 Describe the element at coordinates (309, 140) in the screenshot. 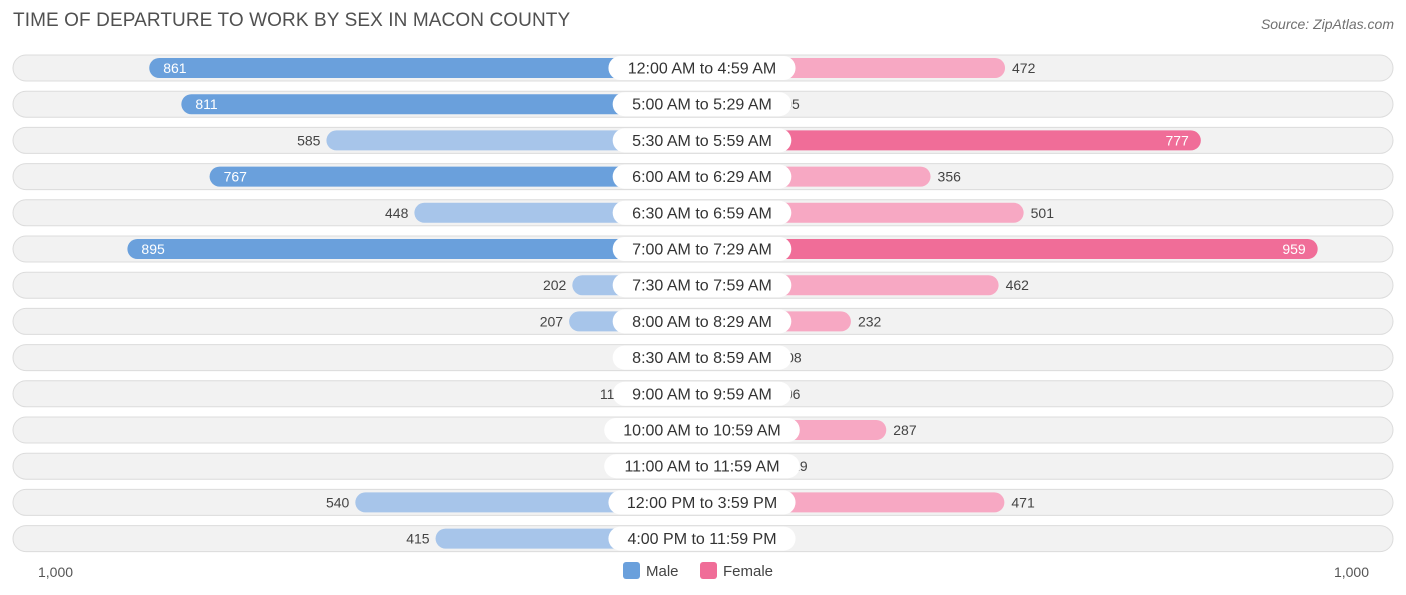

I see `male-value-label: 585` at that location.